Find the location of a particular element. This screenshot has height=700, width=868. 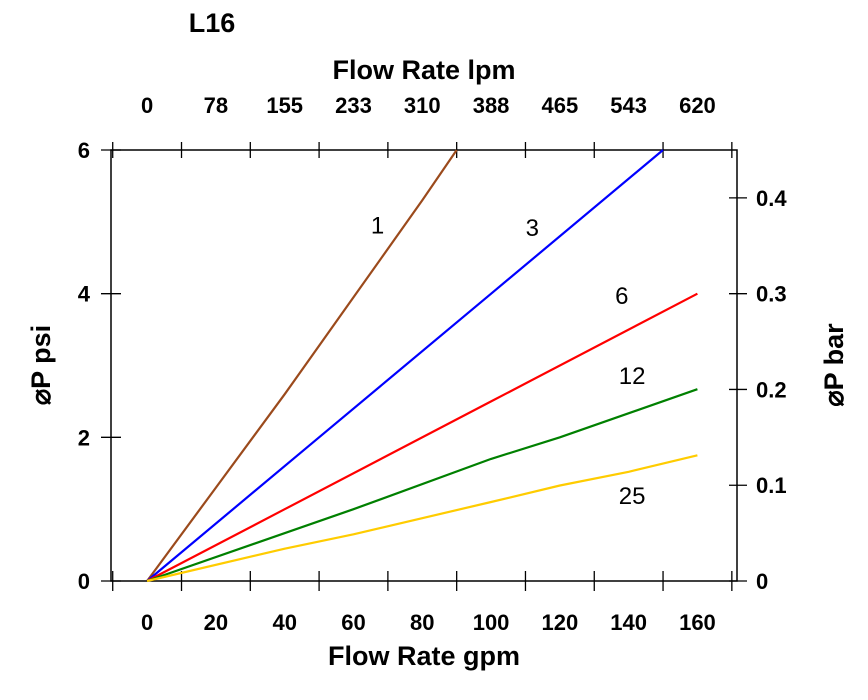

x-tick-label: 140 is located at coordinates (628, 622).